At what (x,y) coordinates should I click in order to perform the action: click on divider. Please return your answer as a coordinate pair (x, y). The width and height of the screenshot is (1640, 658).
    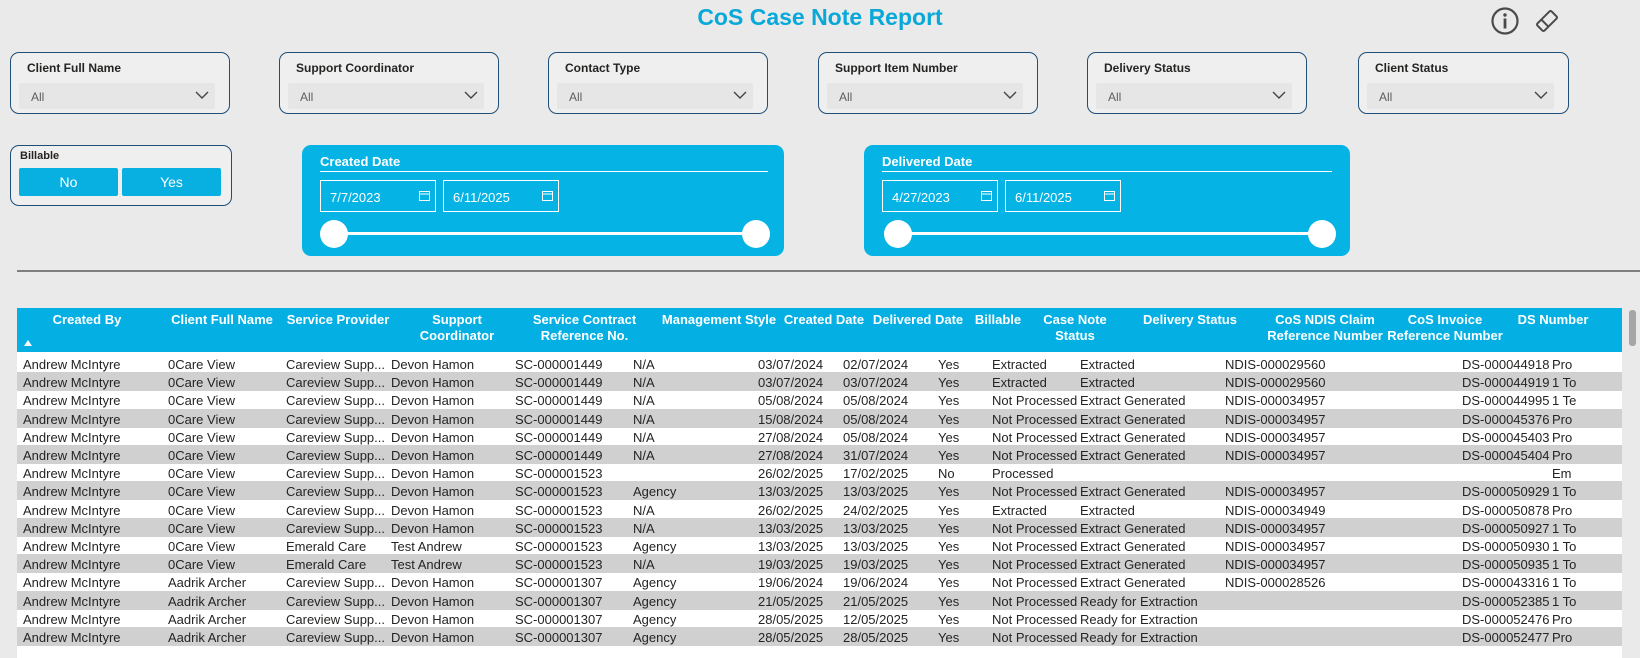
    Looking at the image, I should click on (544, 171).